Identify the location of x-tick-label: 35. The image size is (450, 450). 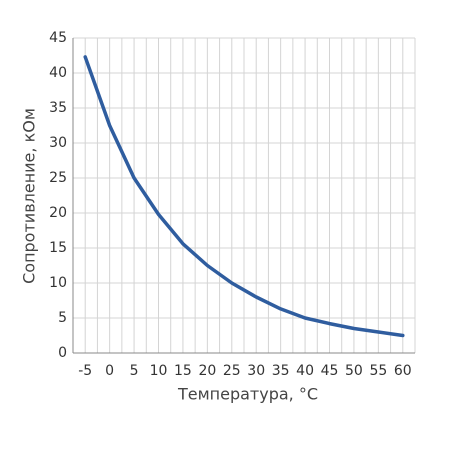
(281, 371).